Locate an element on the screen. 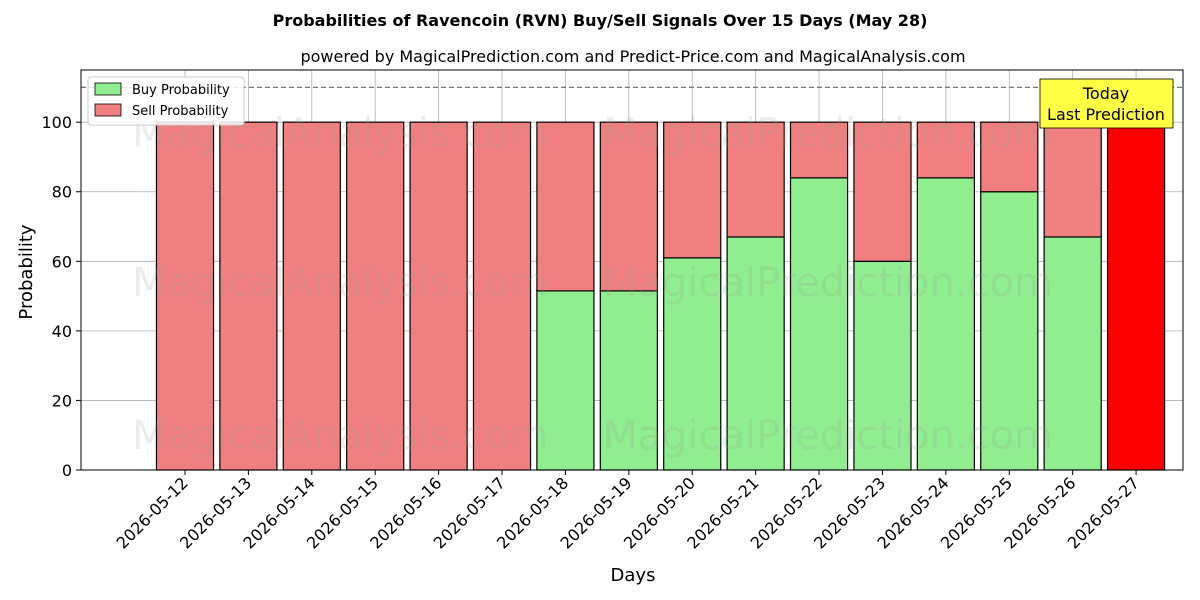 The image size is (1200, 600). annotation-line-last-prediction: Last Prediction is located at coordinates (1106, 114).